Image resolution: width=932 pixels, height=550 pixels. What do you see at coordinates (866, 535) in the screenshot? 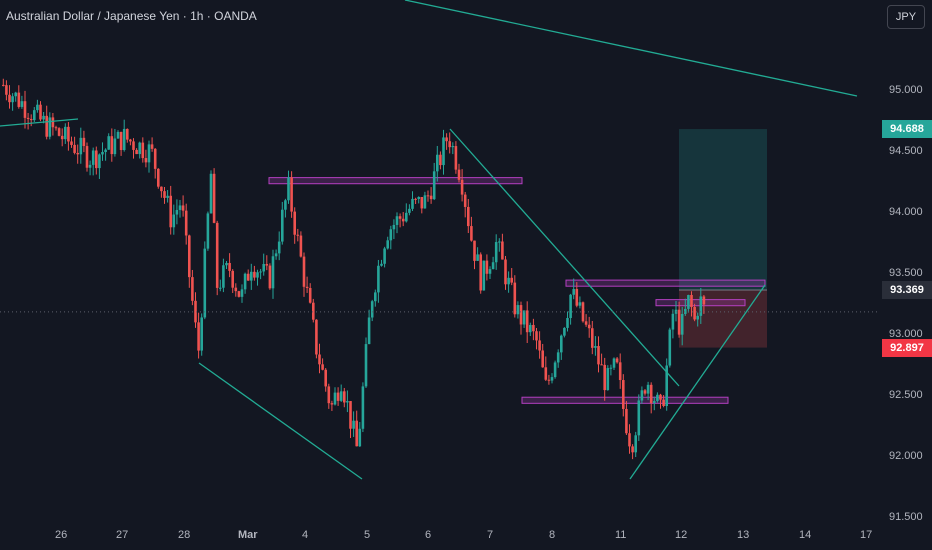
I see `time-tick-label: 17` at bounding box center [866, 535].